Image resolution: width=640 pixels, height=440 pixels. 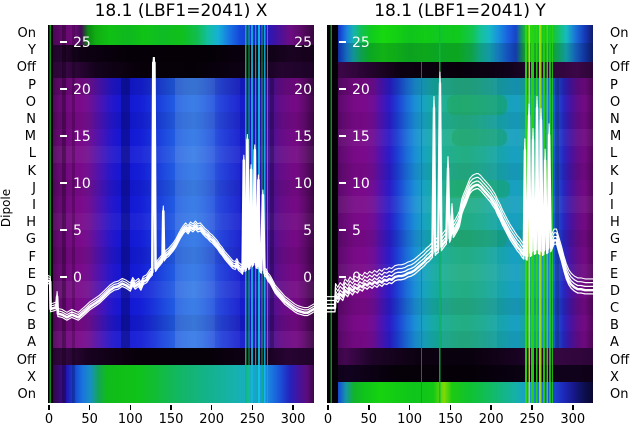 What do you see at coordinates (303, 137) in the screenshot?
I see `inner-tick-label-right: 15` at bounding box center [303, 137].